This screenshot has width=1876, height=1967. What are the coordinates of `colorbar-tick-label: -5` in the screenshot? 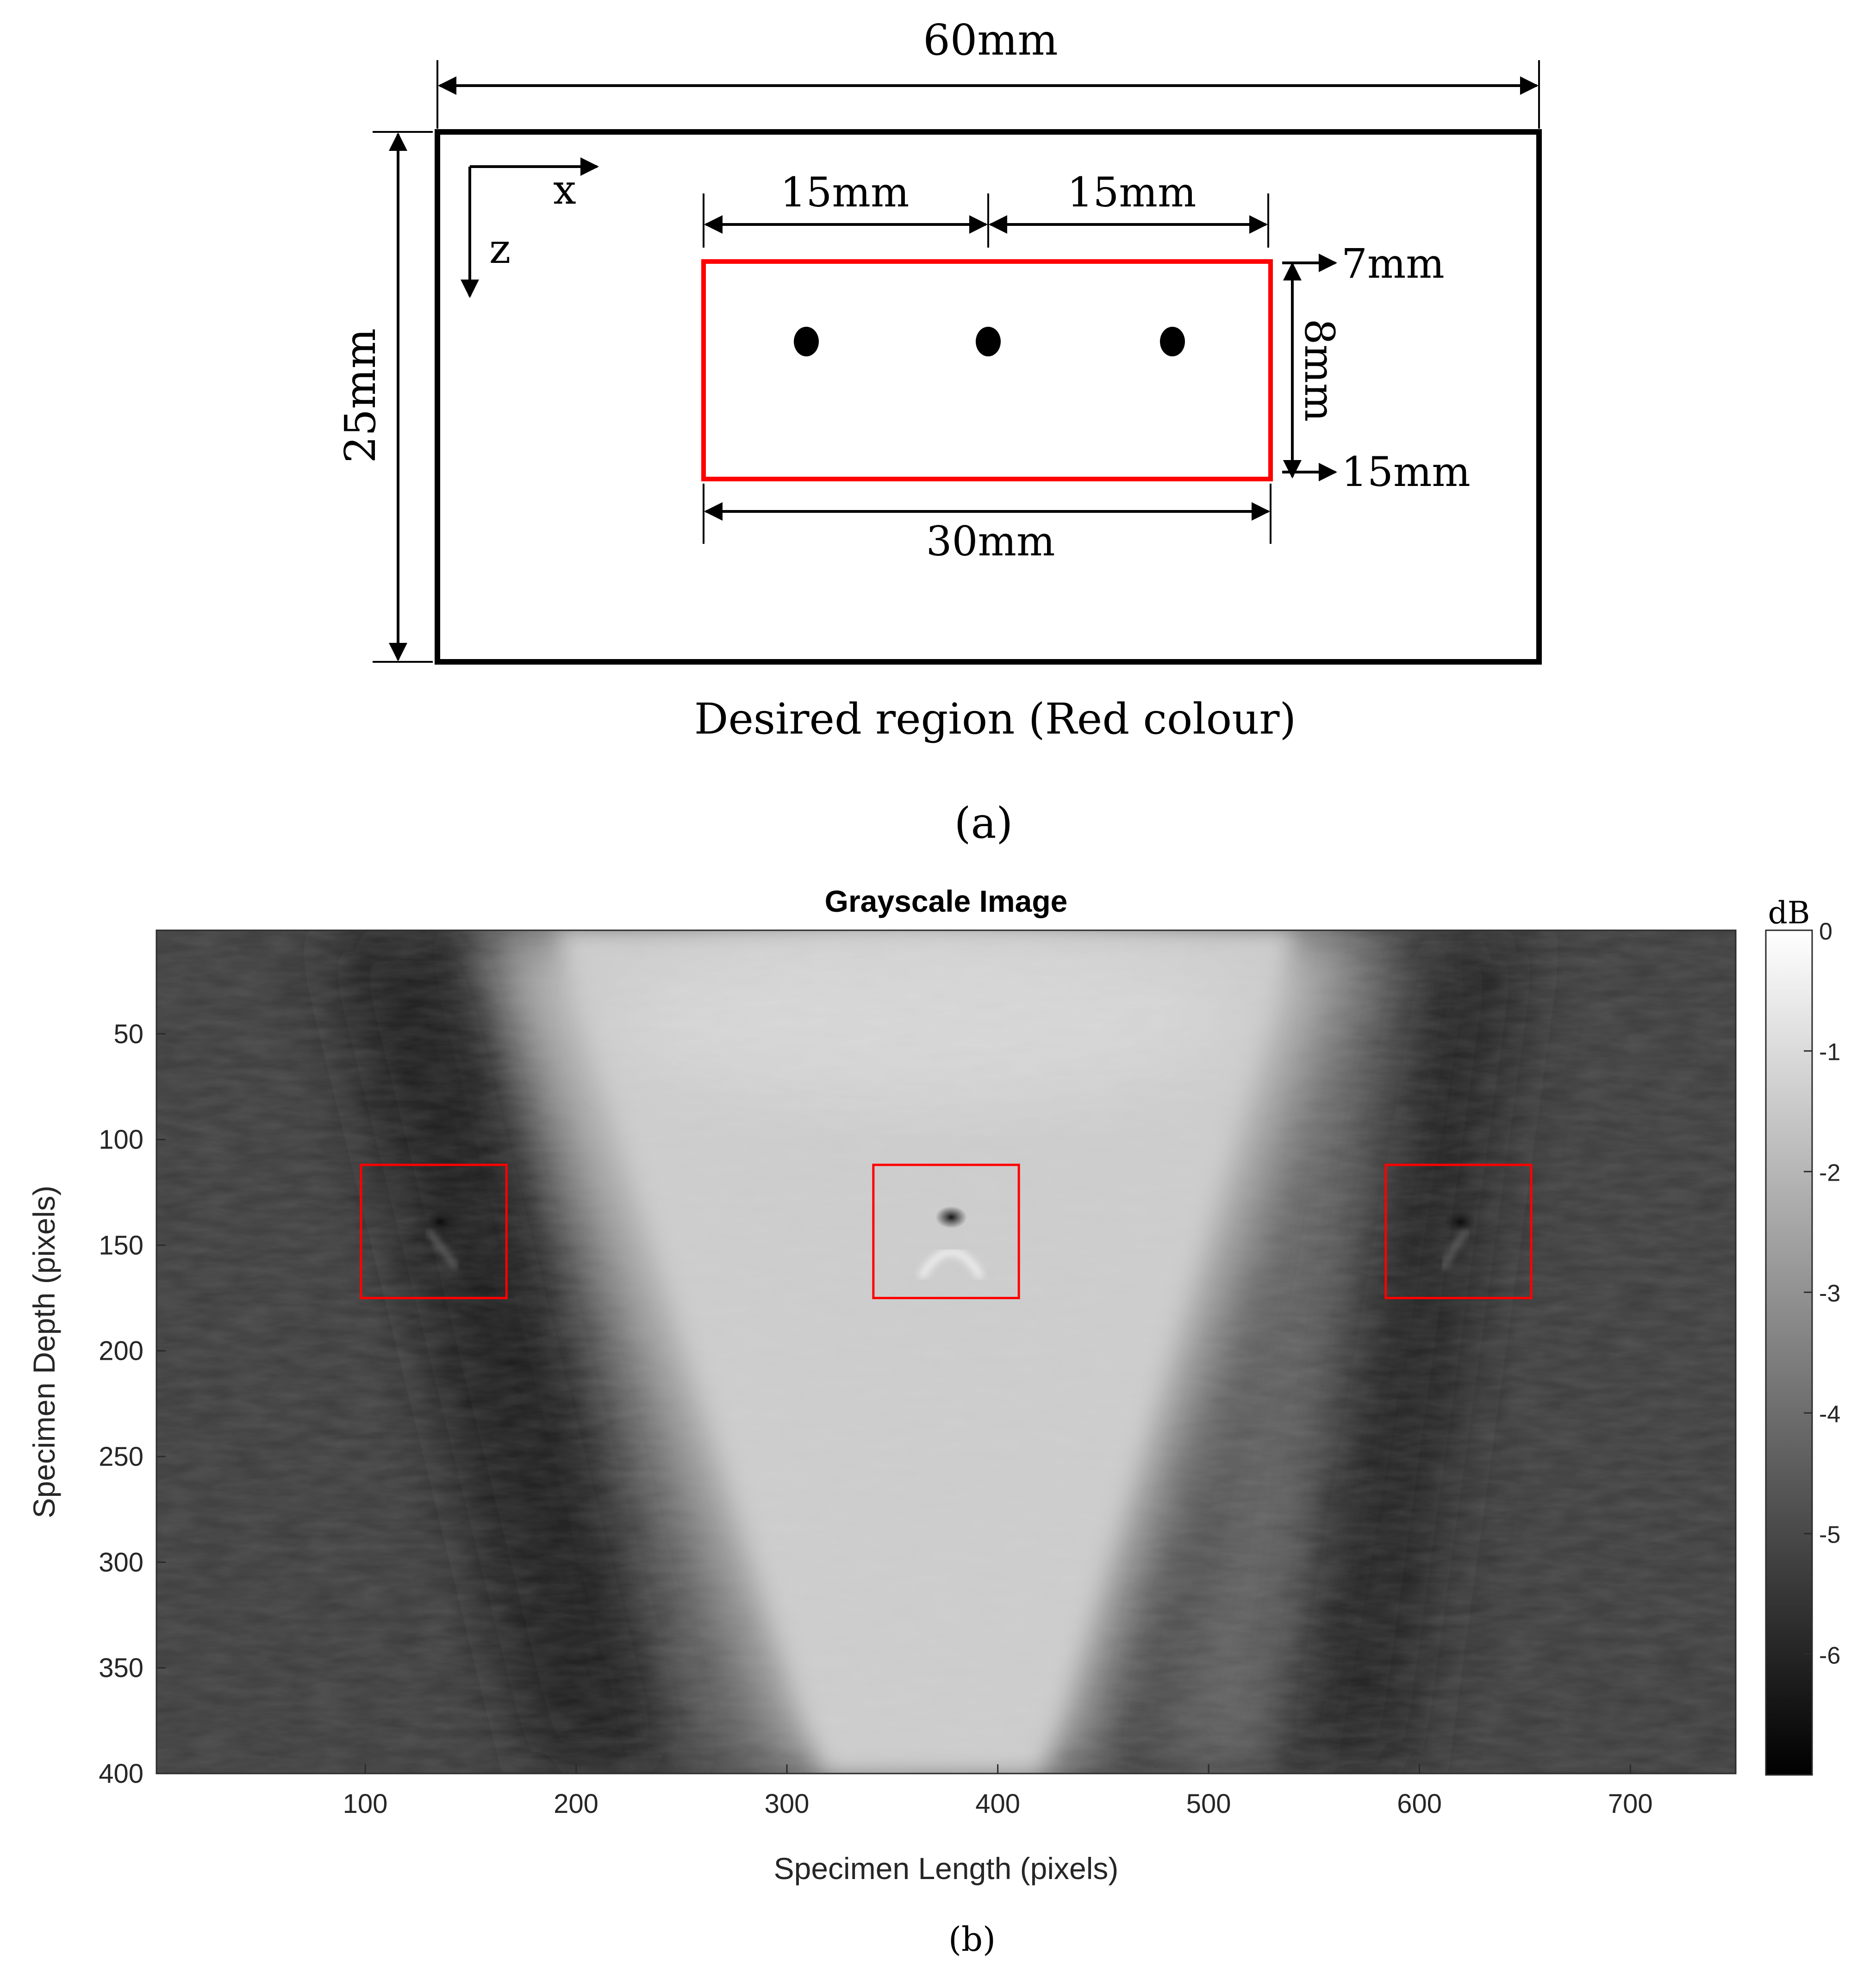 It's located at (1830, 1535).